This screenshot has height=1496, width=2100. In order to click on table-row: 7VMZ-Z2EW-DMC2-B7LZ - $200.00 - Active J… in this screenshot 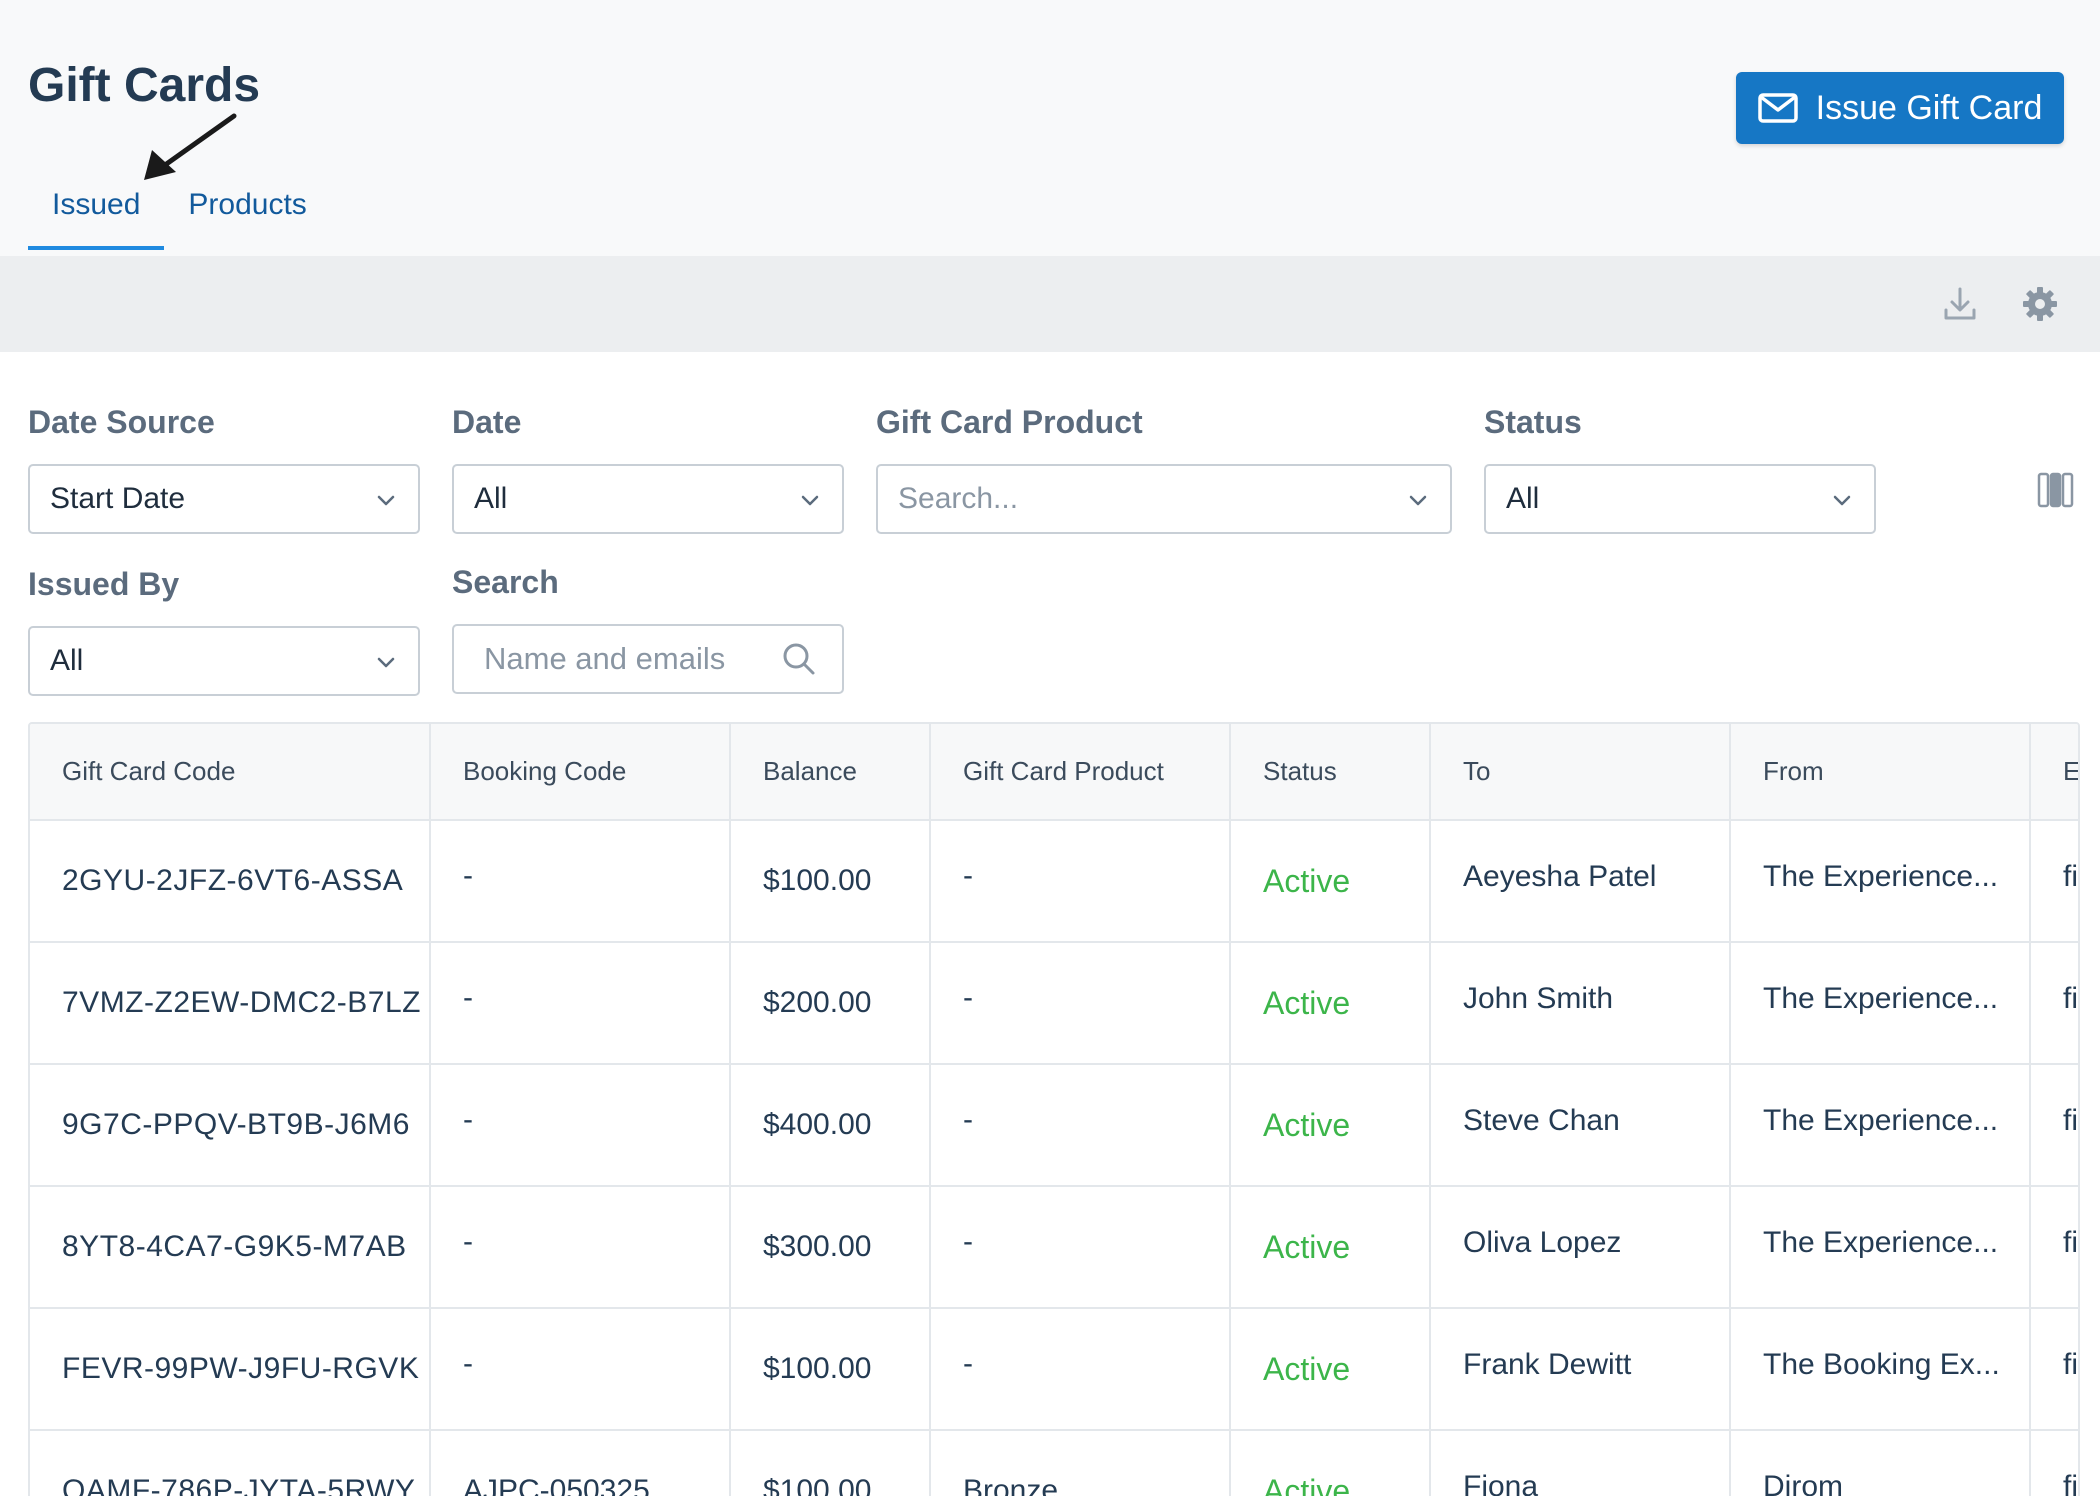, I will do `click(1054, 1003)`.